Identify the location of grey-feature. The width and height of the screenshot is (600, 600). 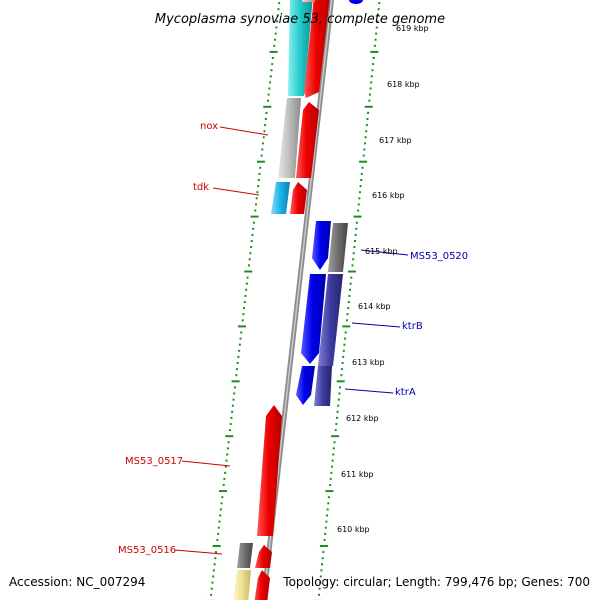
(289, 138).